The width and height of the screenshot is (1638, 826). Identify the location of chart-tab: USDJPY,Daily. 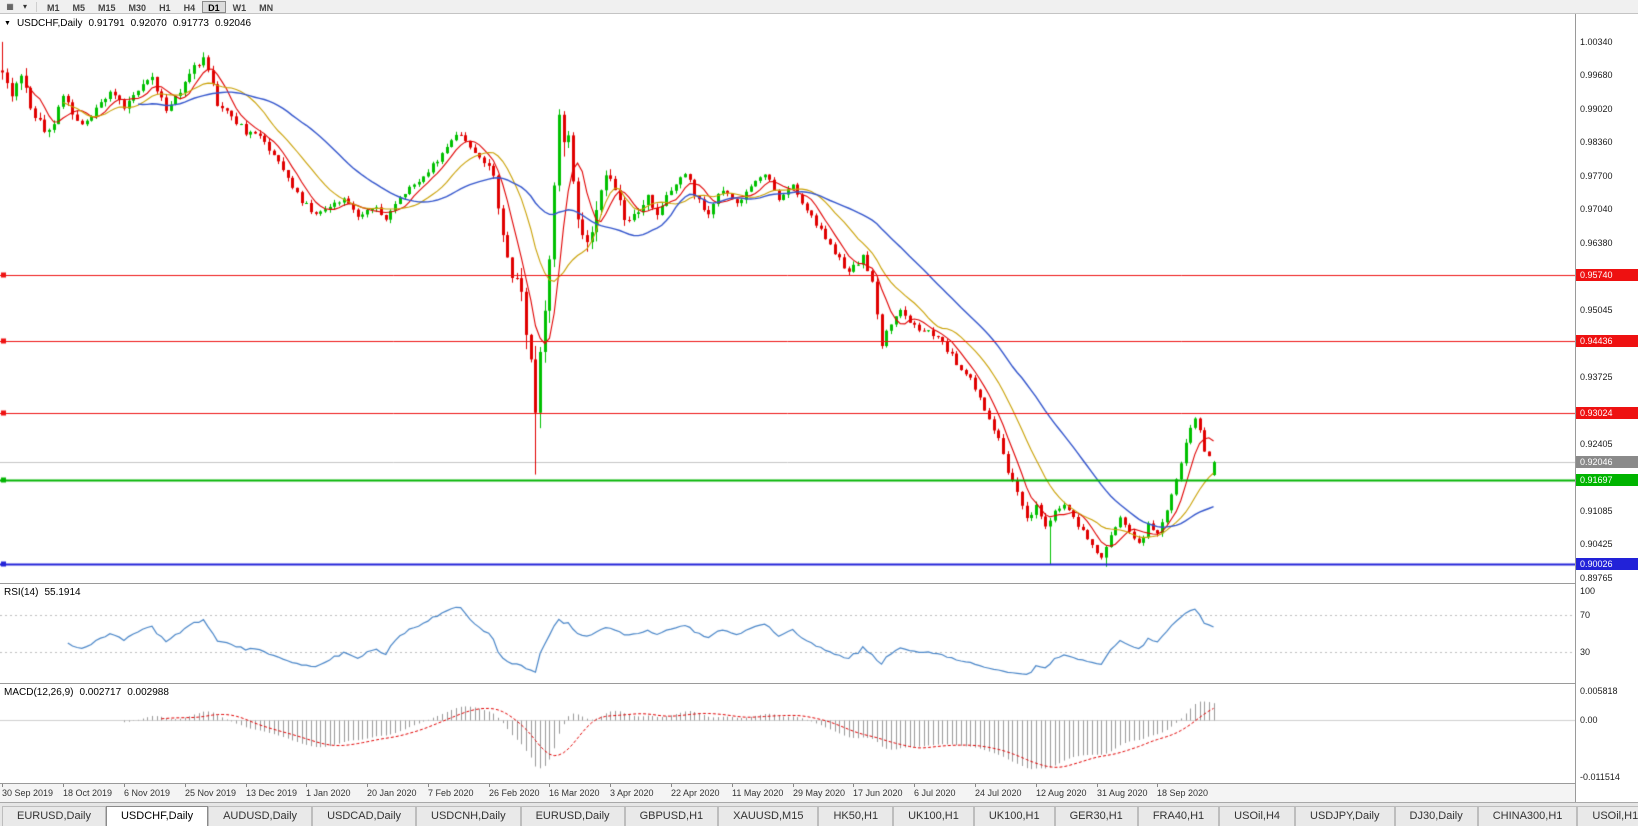
(1345, 816).